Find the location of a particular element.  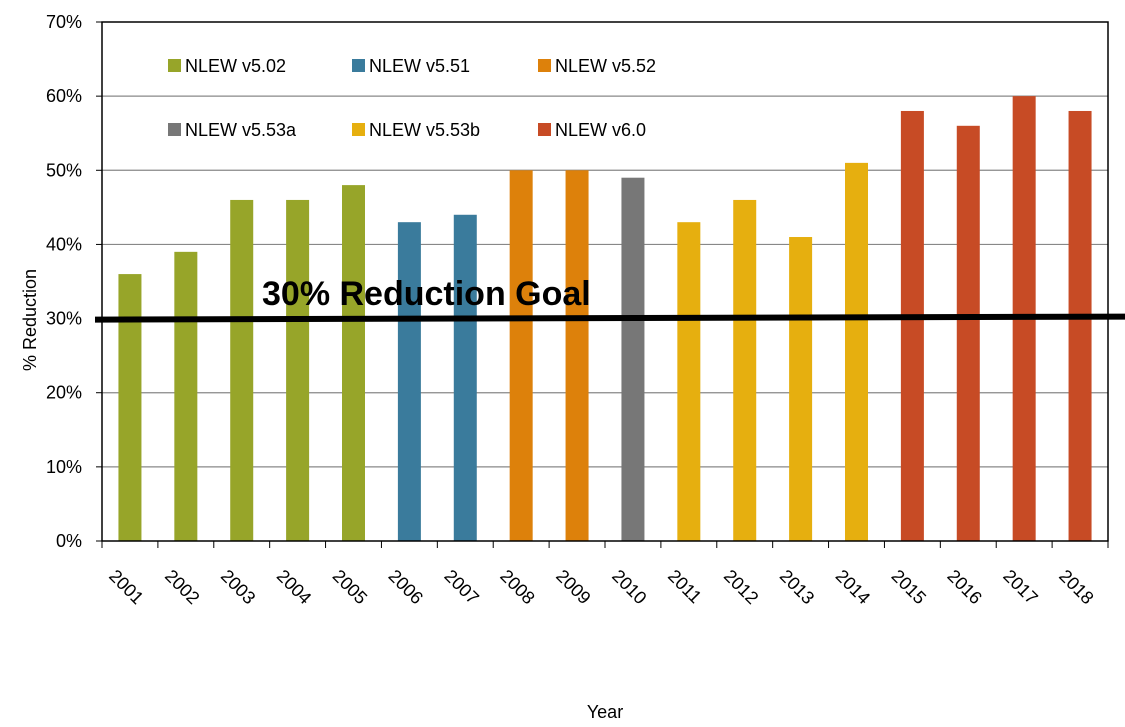

bar-2006 is located at coordinates (409, 381).